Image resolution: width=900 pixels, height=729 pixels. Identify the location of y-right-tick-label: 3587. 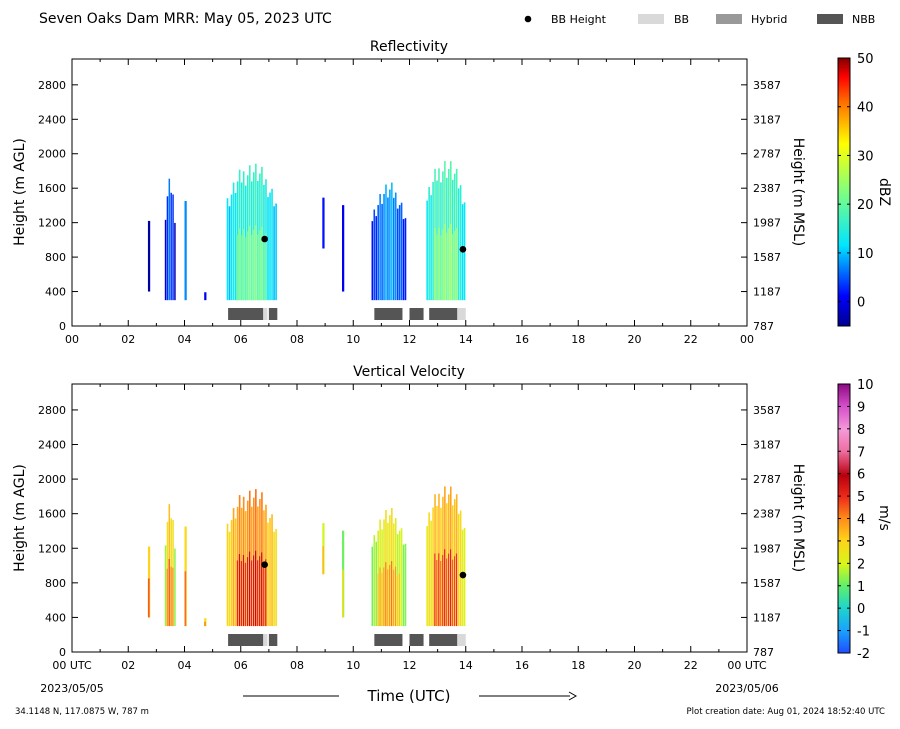
(767, 85).